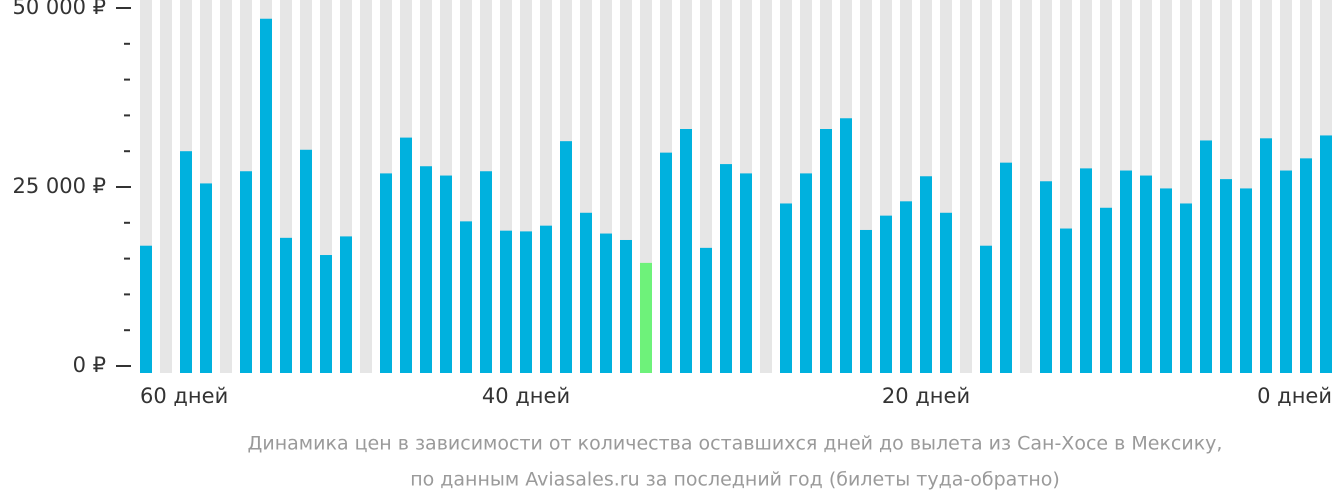 This screenshot has height=502, width=1332. I want to click on x-tick-label: 40 дней, so click(526, 396).